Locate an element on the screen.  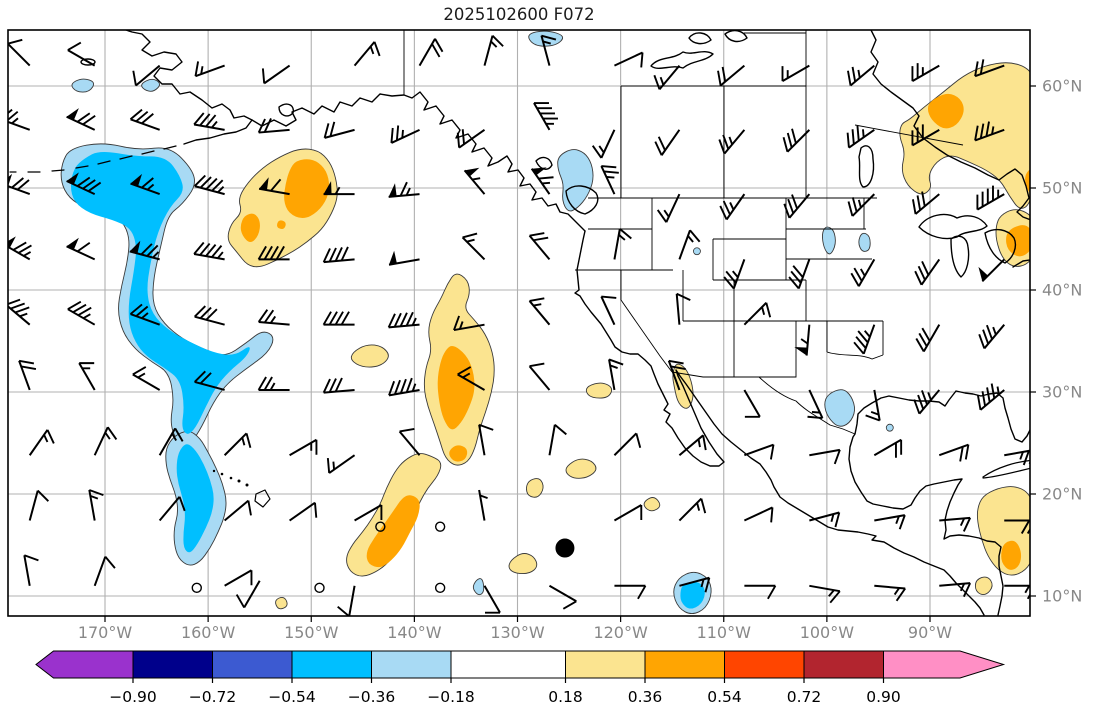
colorbar-tick-label: −0.36 is located at coordinates (372, 697).